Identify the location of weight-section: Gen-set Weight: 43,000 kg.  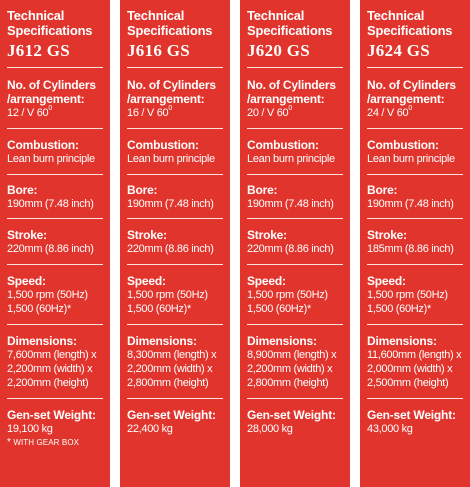
(417, 422).